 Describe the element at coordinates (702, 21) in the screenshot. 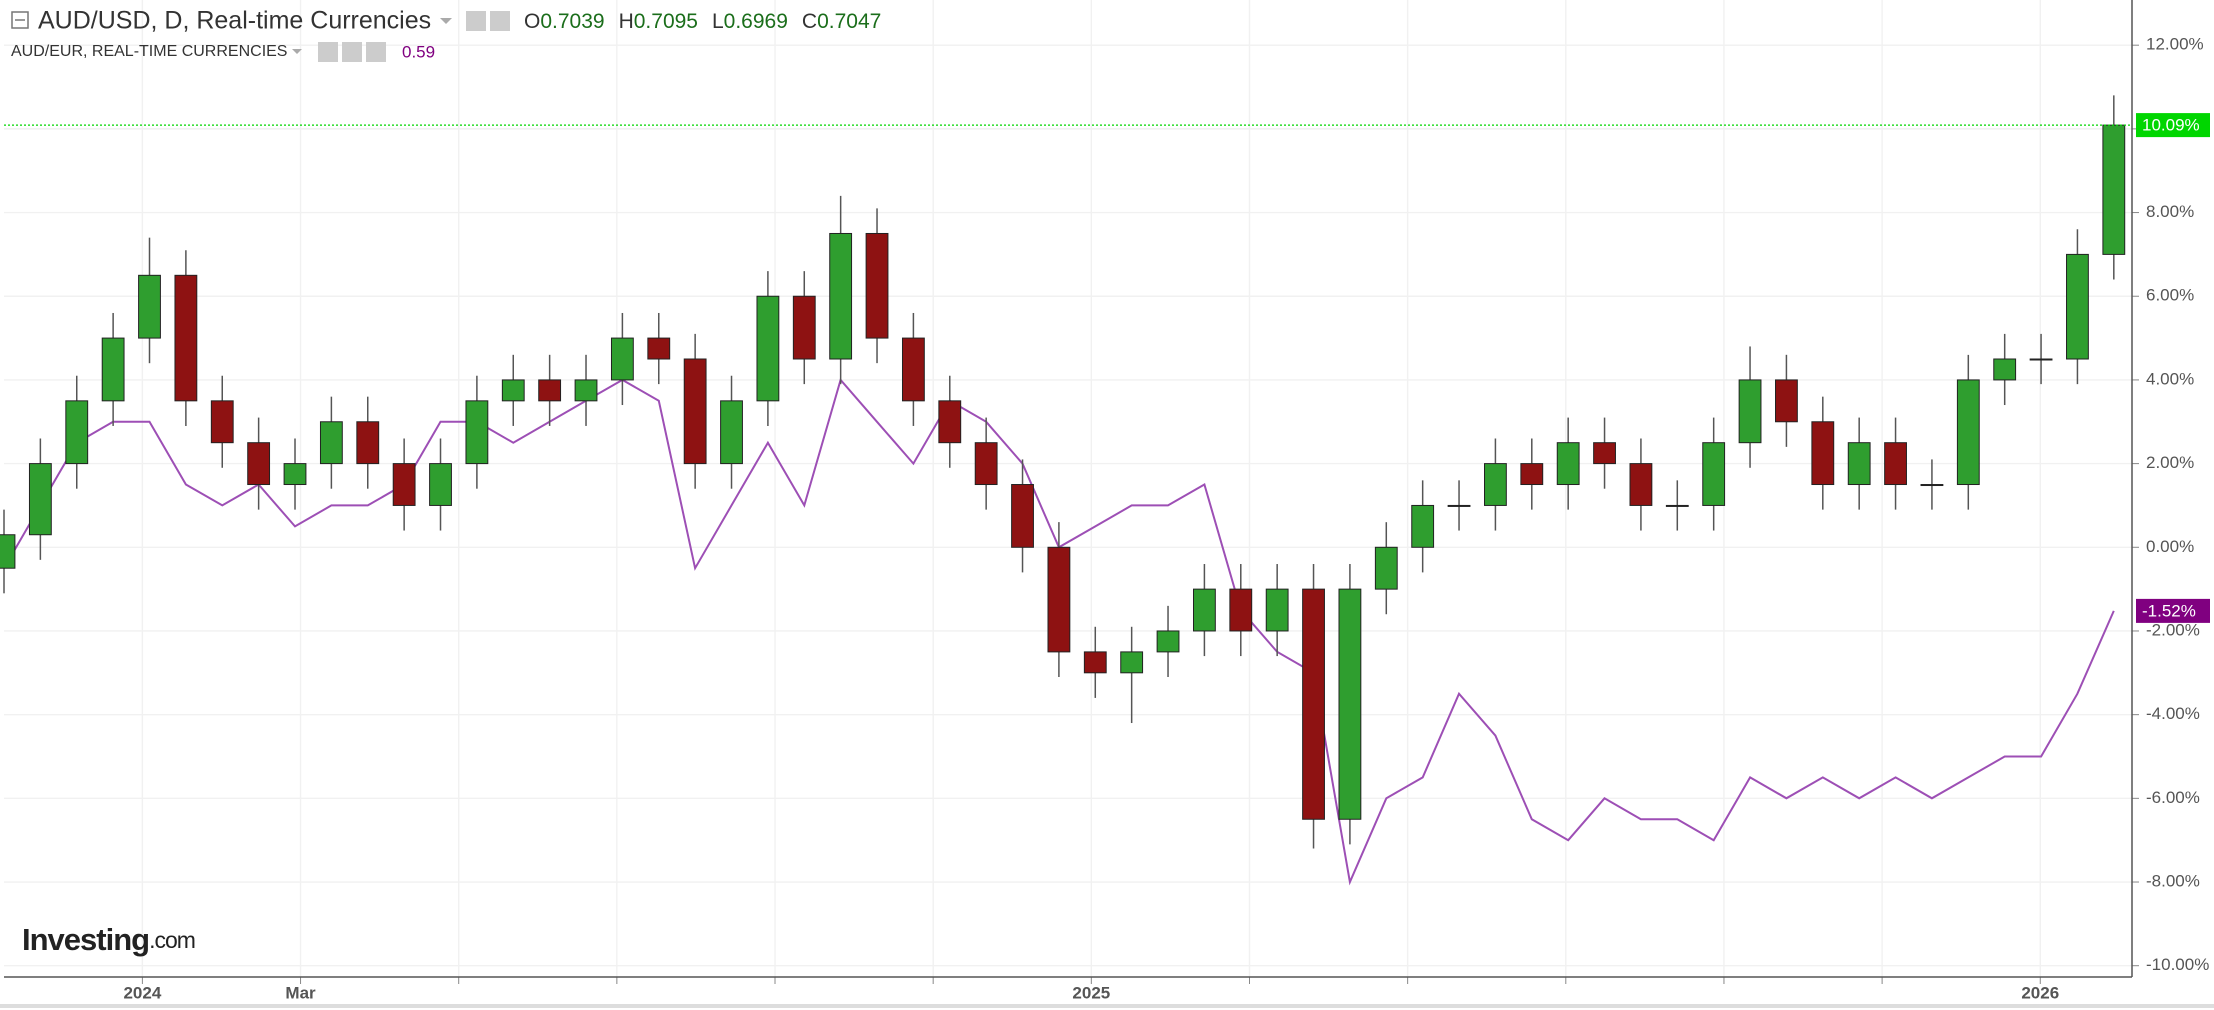

I see `ohlc-values: O0.7039 H0.7095 L0.6969 C0.7047` at that location.